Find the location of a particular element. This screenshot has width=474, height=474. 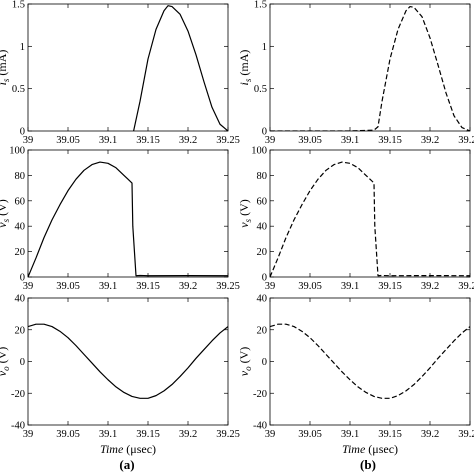

panel-label-b: (b) is located at coordinates (368, 464).